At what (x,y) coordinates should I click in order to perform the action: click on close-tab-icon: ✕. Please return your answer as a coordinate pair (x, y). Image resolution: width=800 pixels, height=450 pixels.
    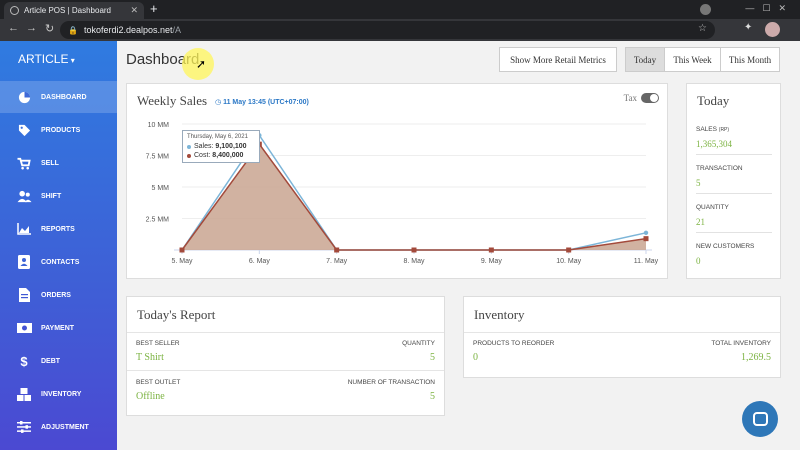
    Looking at the image, I should click on (134, 10).